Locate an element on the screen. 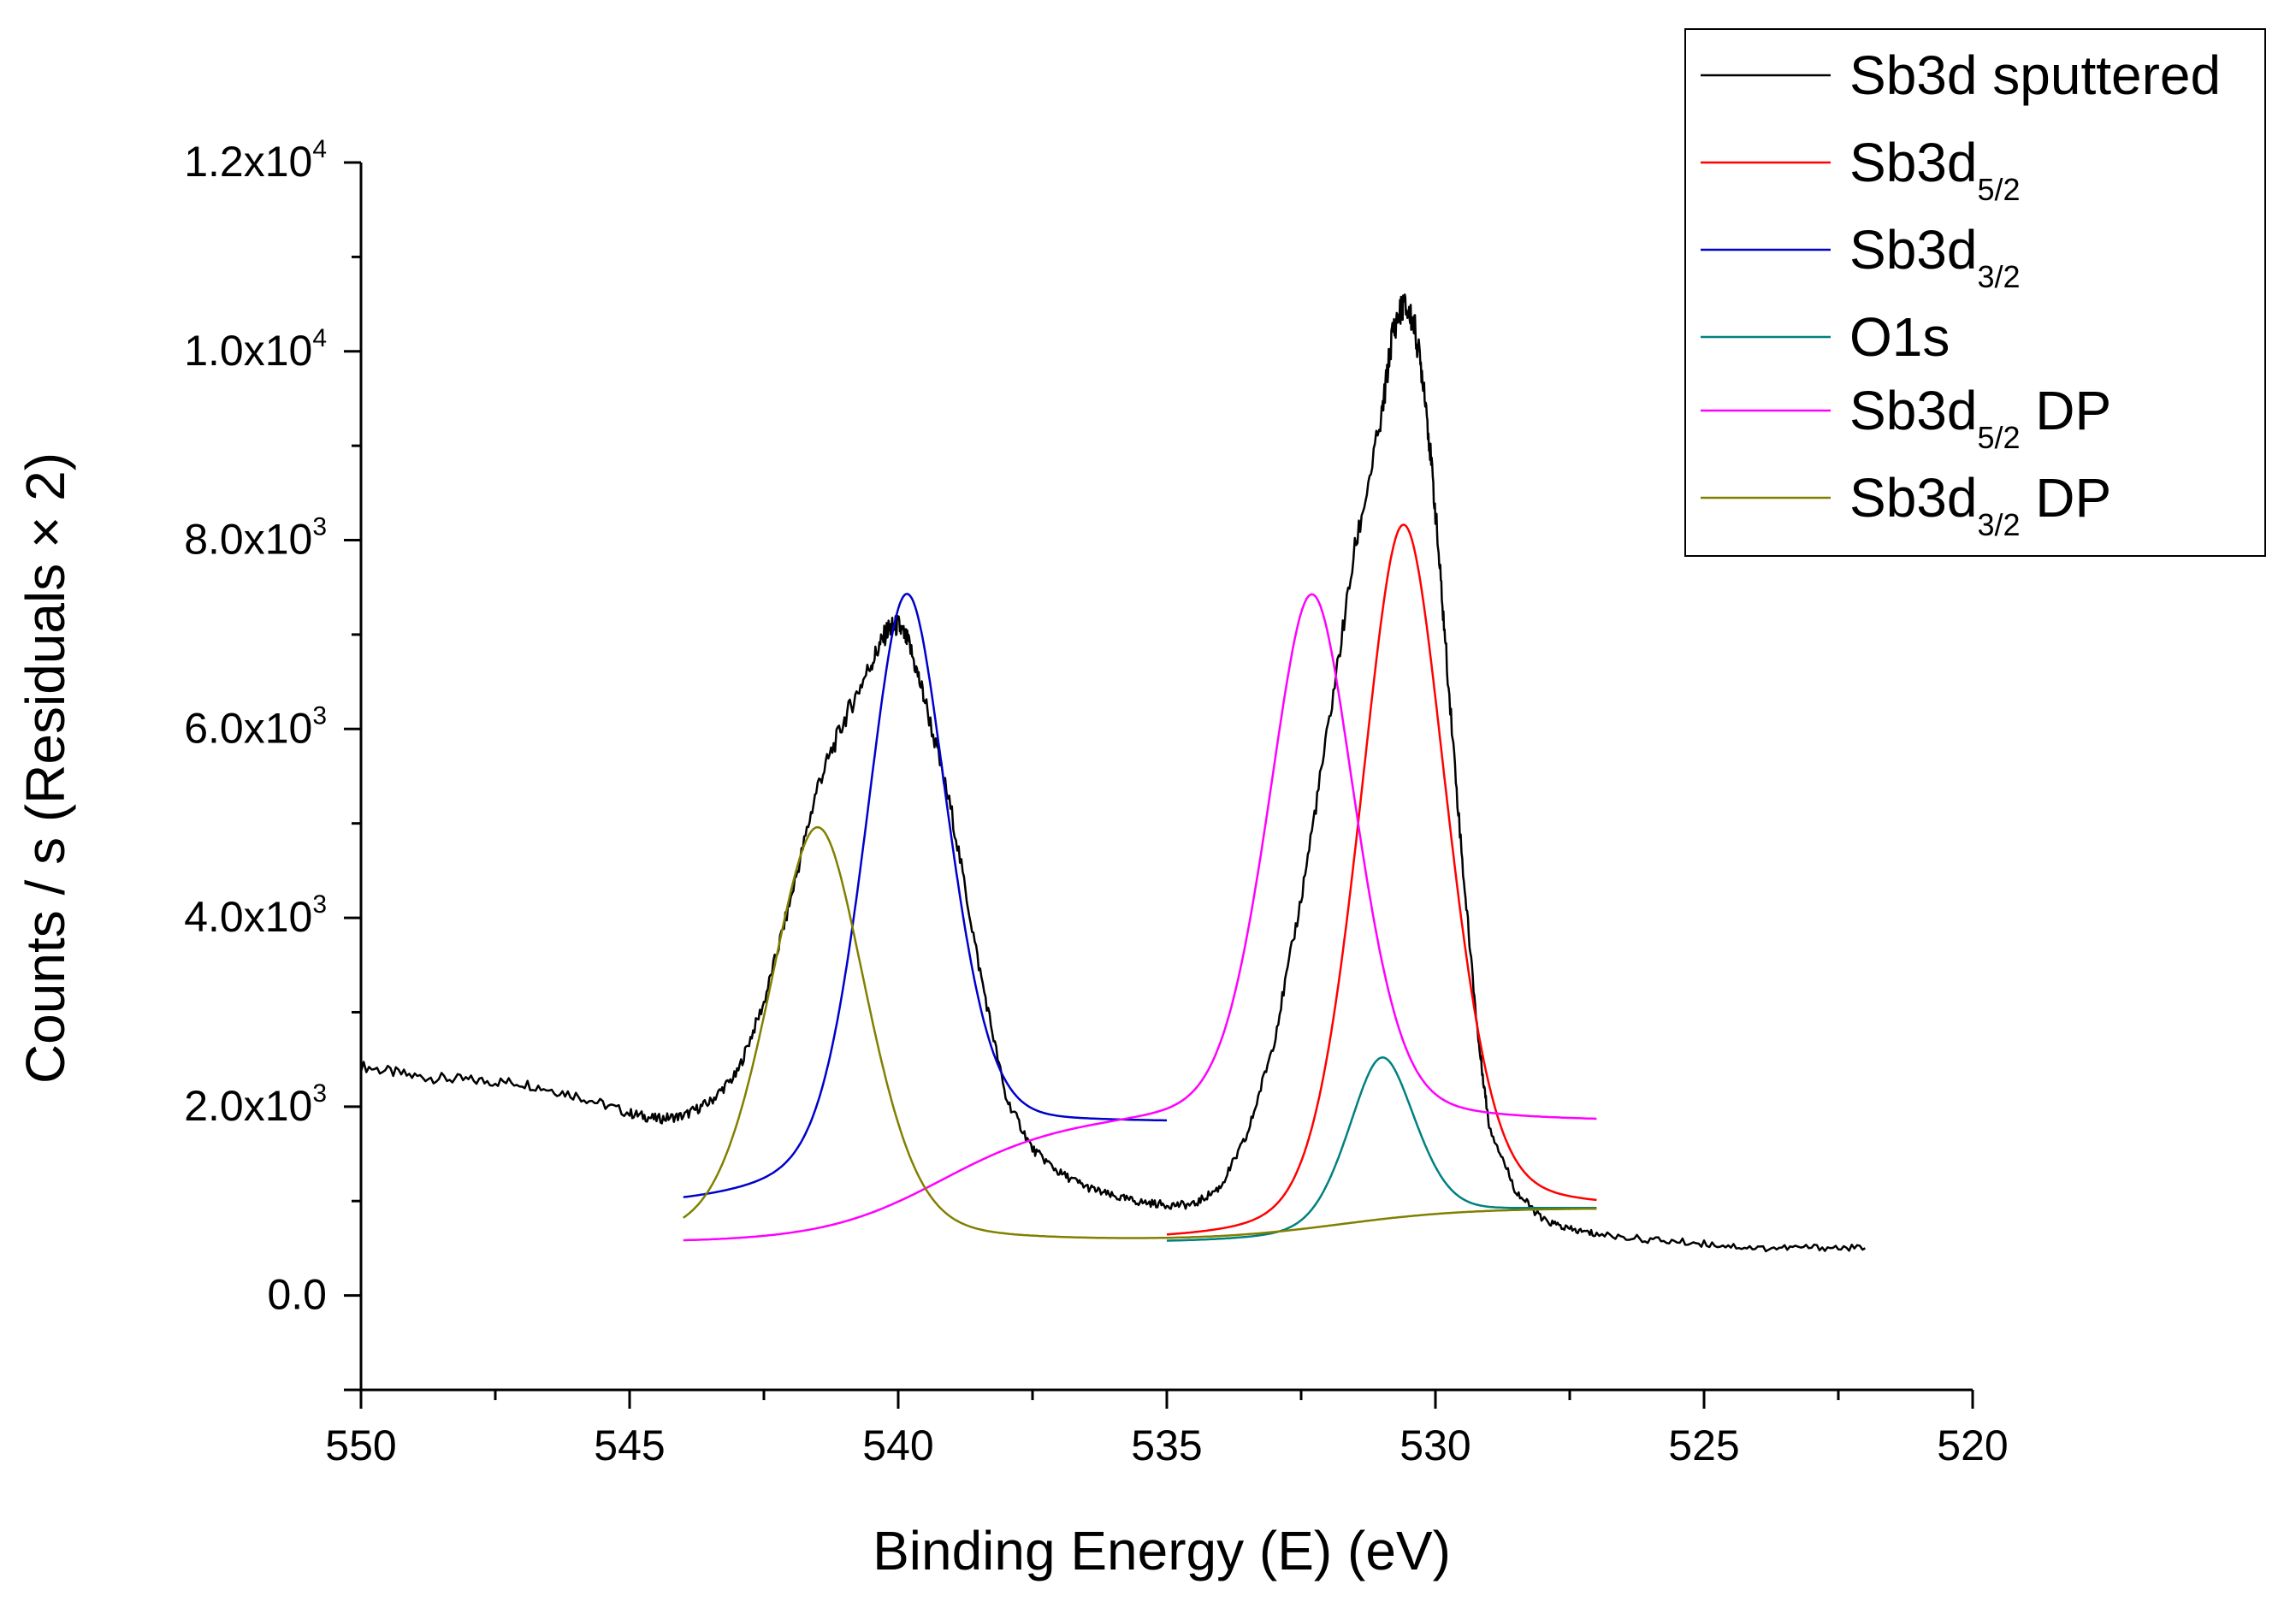 This screenshot has height=1602, width=2296. x-tick-label: 535 is located at coordinates (1166, 1446).